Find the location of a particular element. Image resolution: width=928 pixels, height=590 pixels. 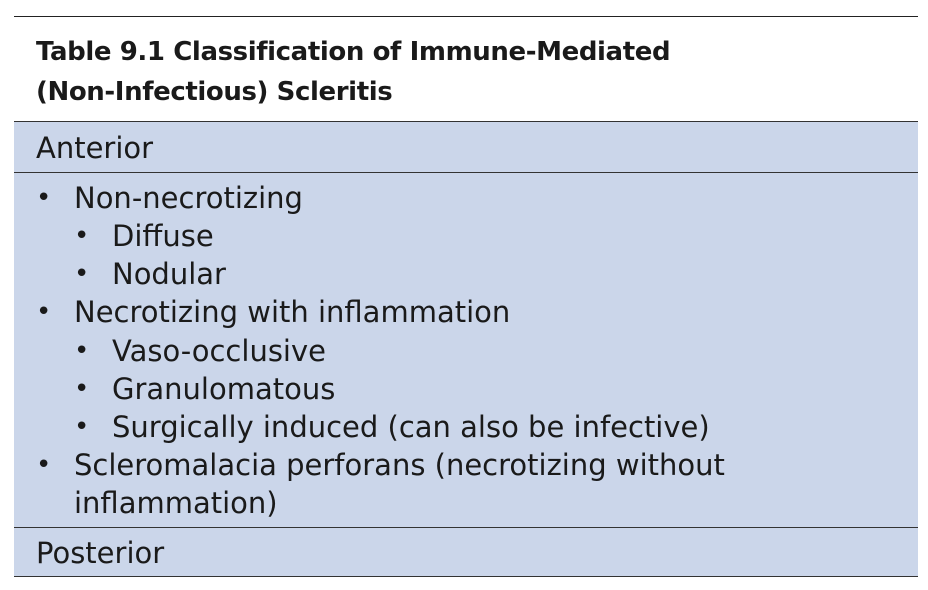

list-subitem-granulomatous: Granulomatous is located at coordinates (224, 389).